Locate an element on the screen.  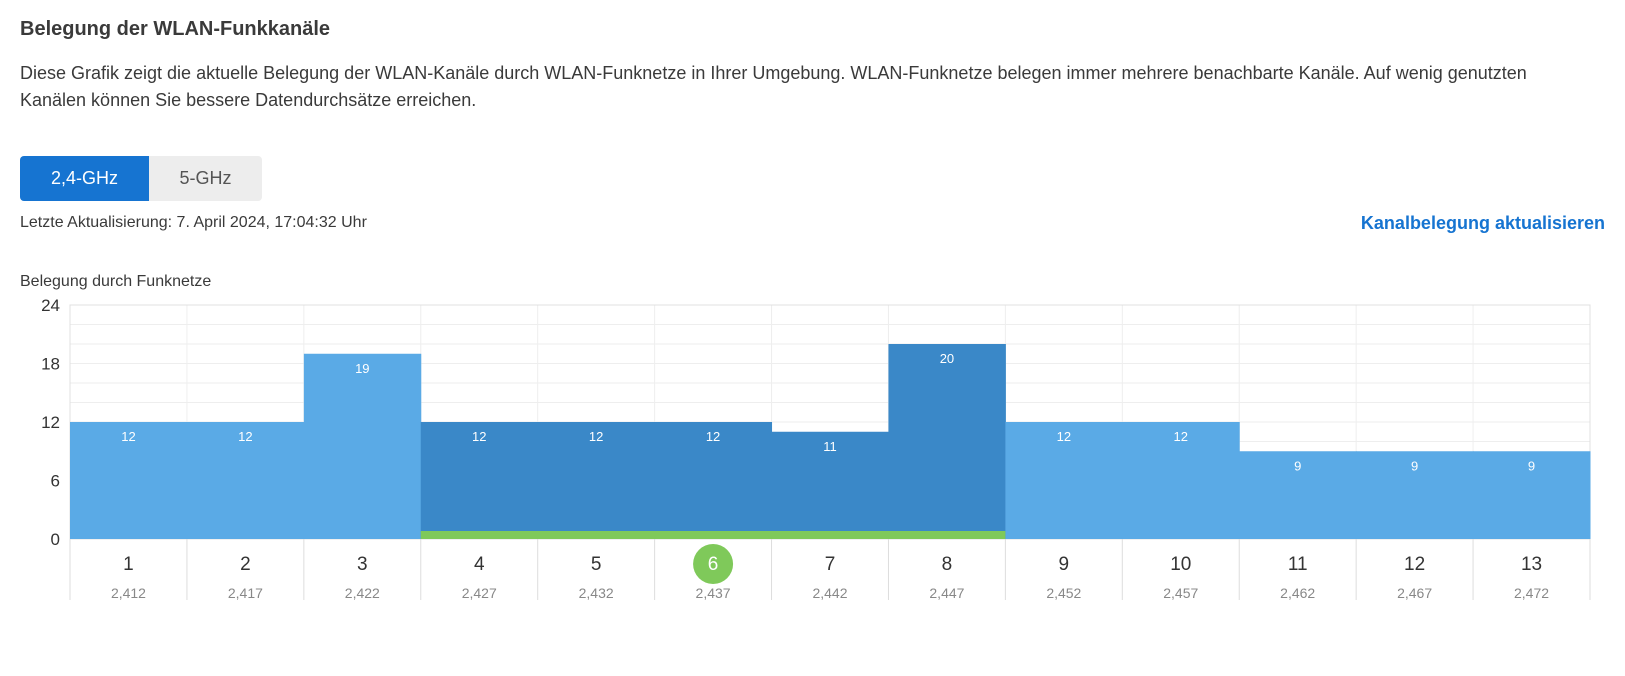
channel-label: 3 is located at coordinates (362, 564).